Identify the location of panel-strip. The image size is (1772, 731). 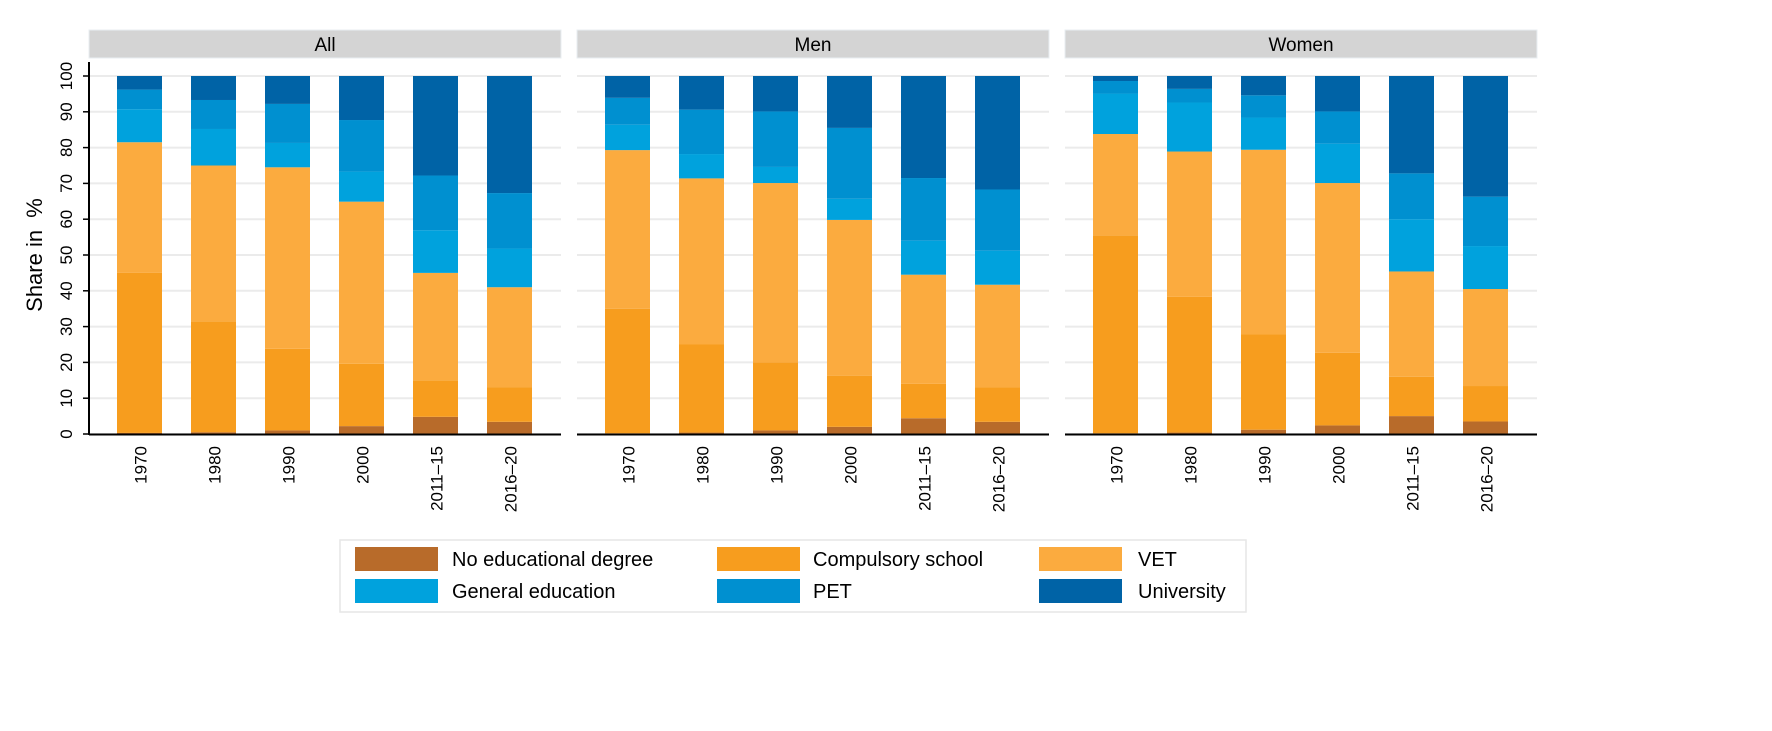
(1301, 44).